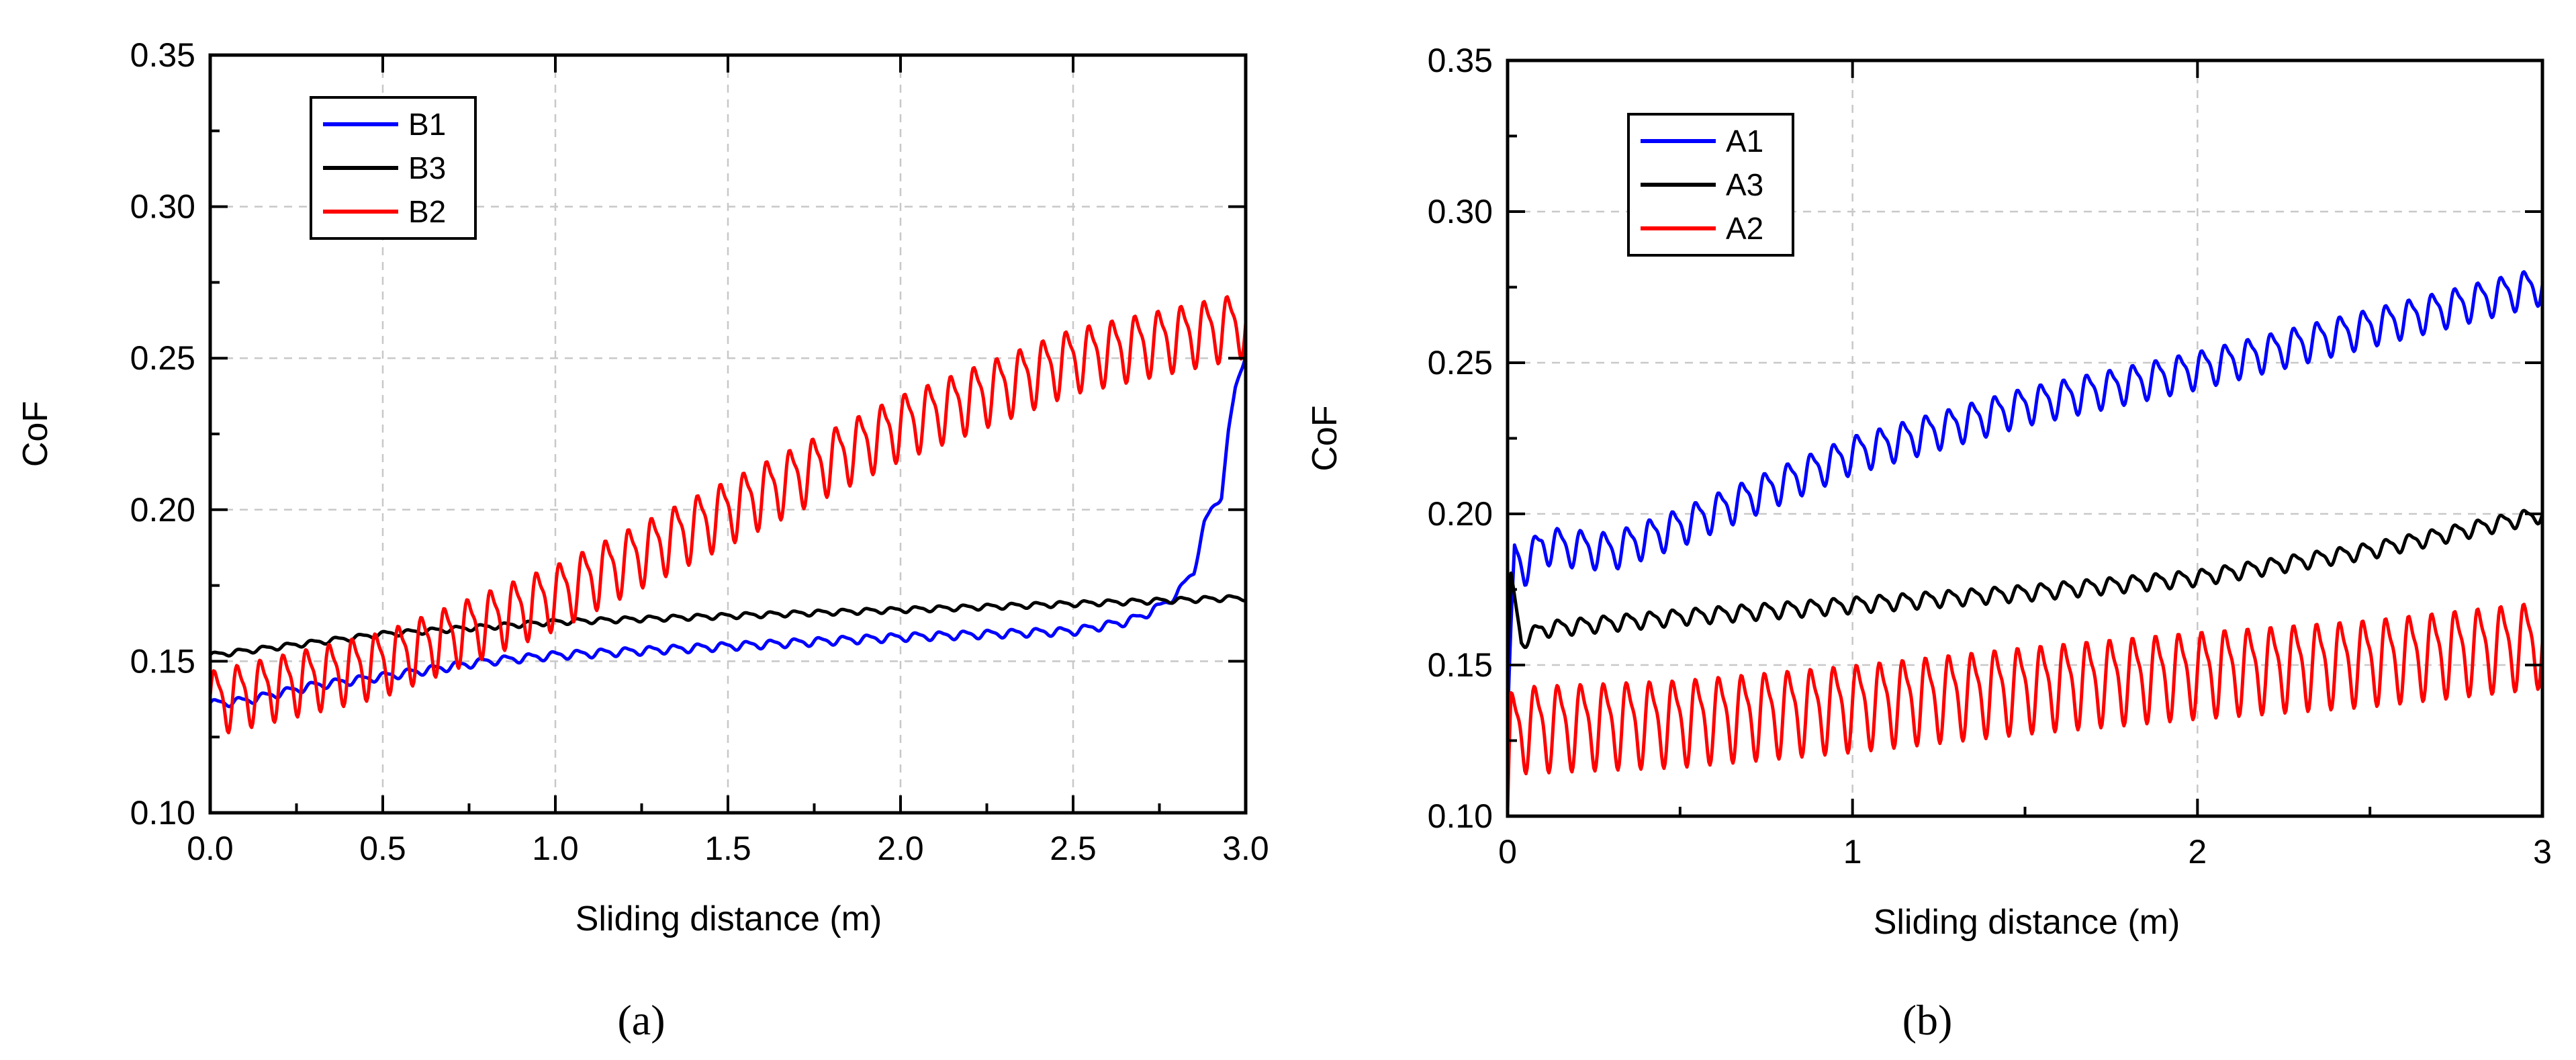 Image resolution: width=2576 pixels, height=1060 pixels. Describe the element at coordinates (728, 532) in the screenshot. I see `series-line-B1` at that location.